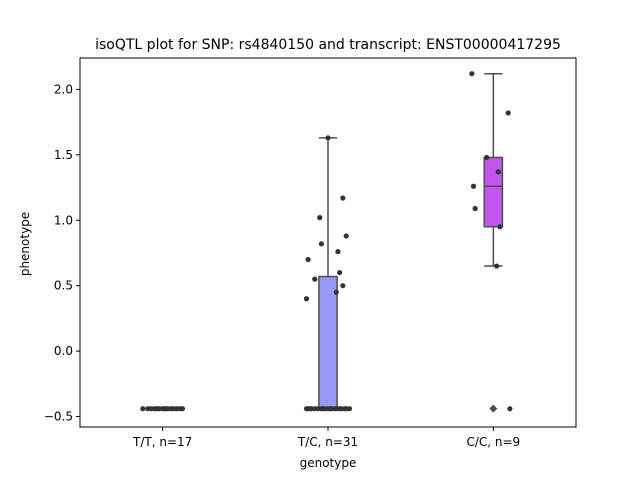 The height and width of the screenshot is (484, 640). What do you see at coordinates (328, 463) in the screenshot?
I see `x-axis-label: genotype` at bounding box center [328, 463].